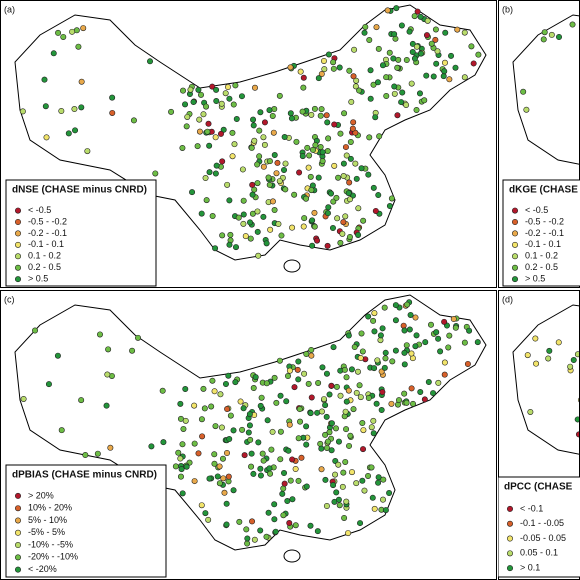 The image size is (580, 580). What do you see at coordinates (9, 299) in the screenshot?
I see `panel-label: (c)` at bounding box center [9, 299].